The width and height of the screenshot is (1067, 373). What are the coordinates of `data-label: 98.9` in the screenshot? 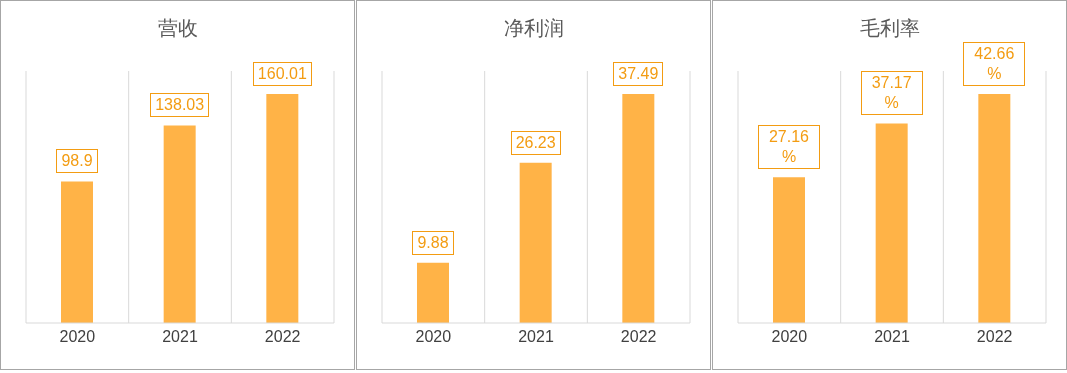 It's located at (77, 161).